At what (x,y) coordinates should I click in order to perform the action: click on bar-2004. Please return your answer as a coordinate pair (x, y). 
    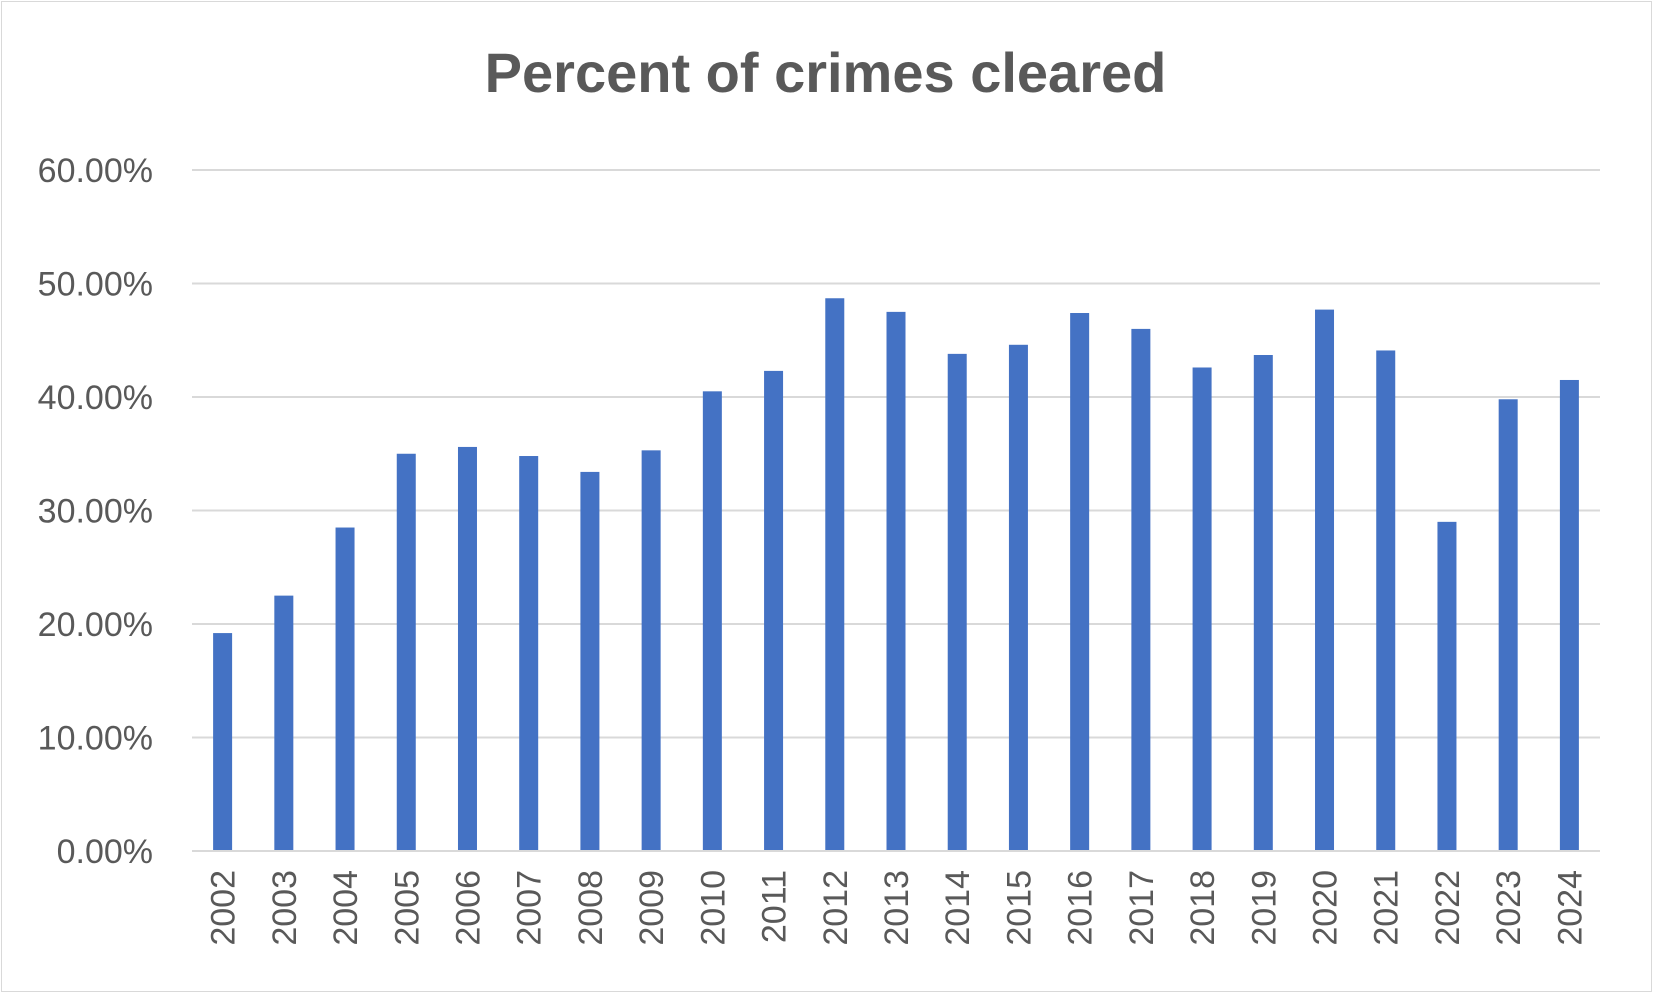
    Looking at the image, I should click on (345, 689).